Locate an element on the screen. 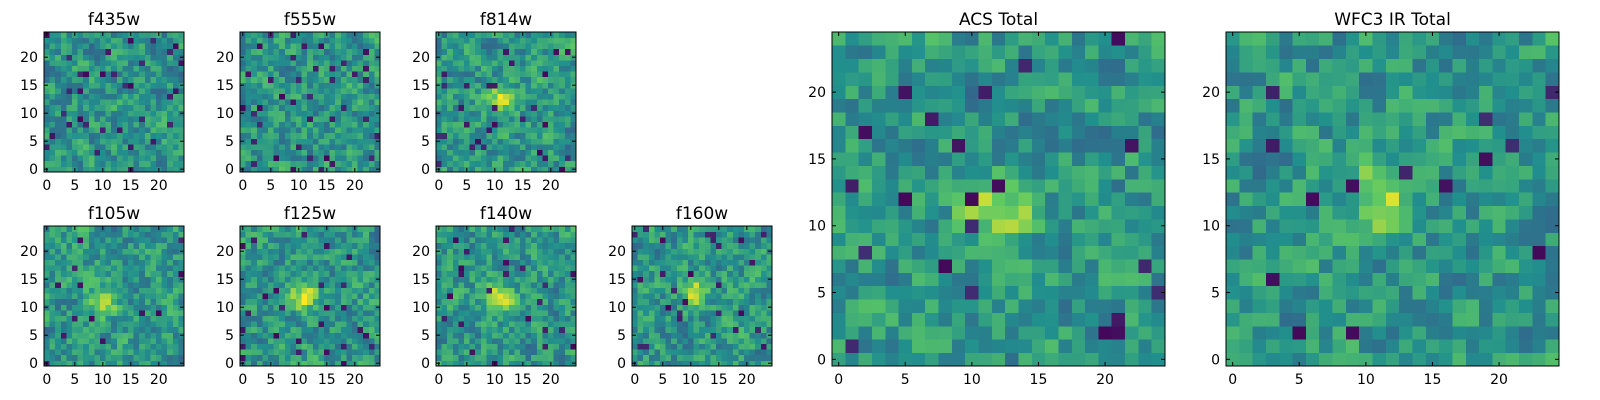 The width and height of the screenshot is (1600, 400). y-tick-label: 5 is located at coordinates (33, 336).